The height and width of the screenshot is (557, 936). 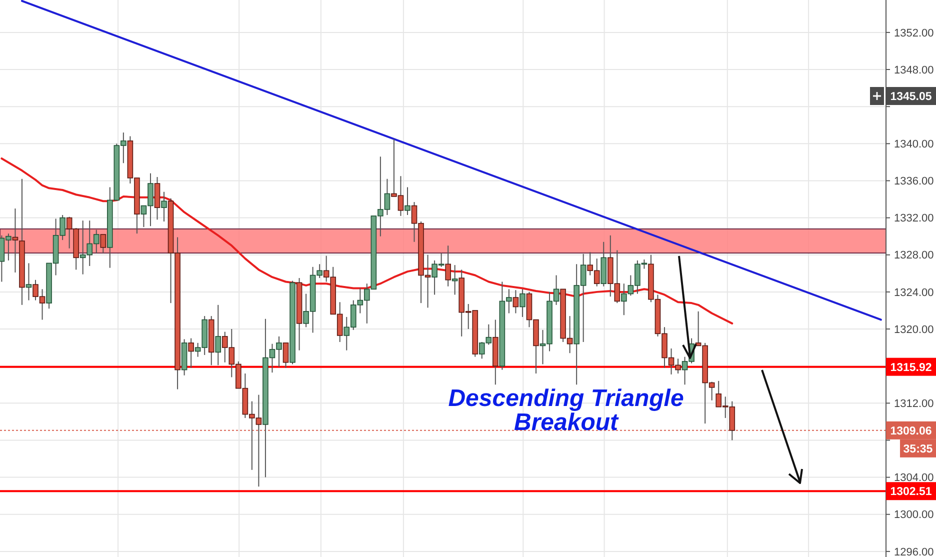 I want to click on y-tick-label: 1312.00, so click(x=914, y=404).